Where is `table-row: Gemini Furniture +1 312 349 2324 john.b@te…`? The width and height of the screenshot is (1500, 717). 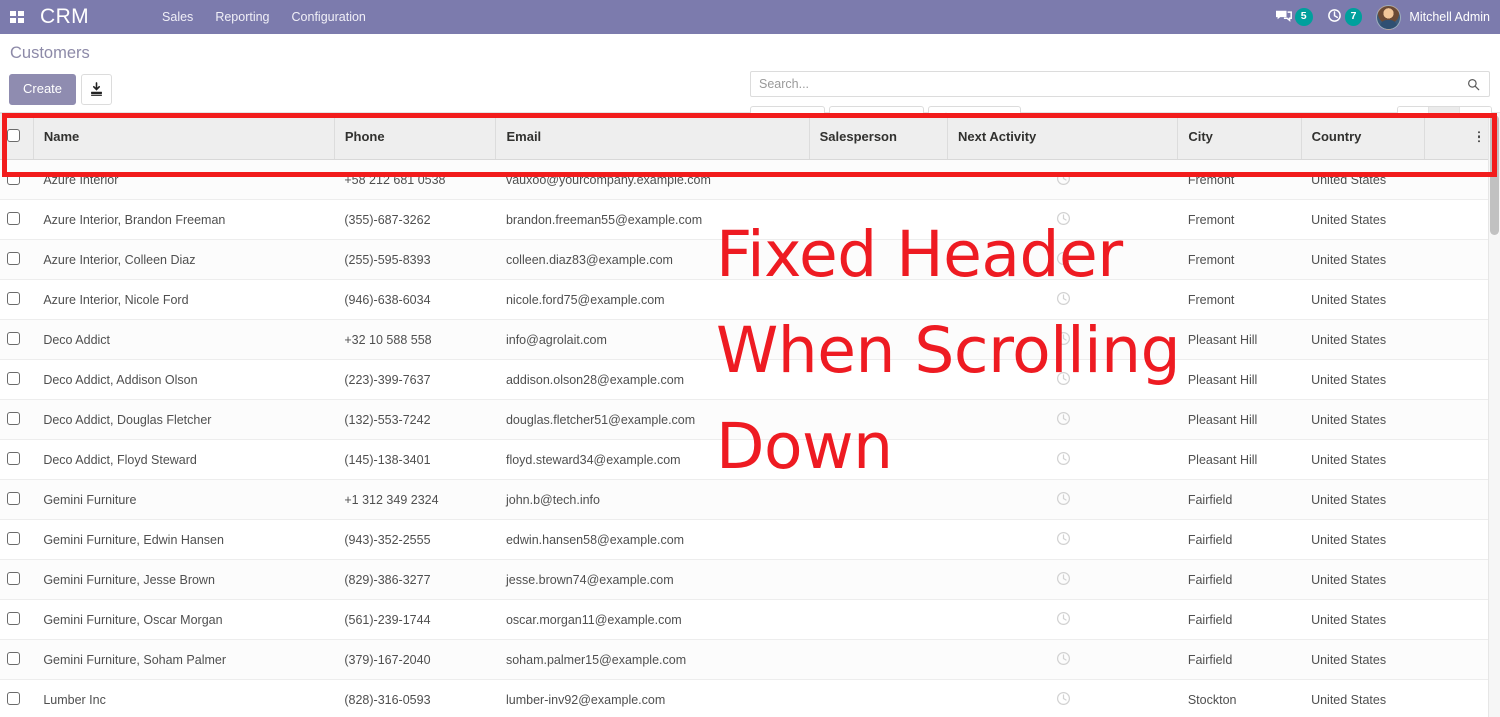 table-row: Gemini Furniture +1 312 349 2324 john.b@te… is located at coordinates (744, 499).